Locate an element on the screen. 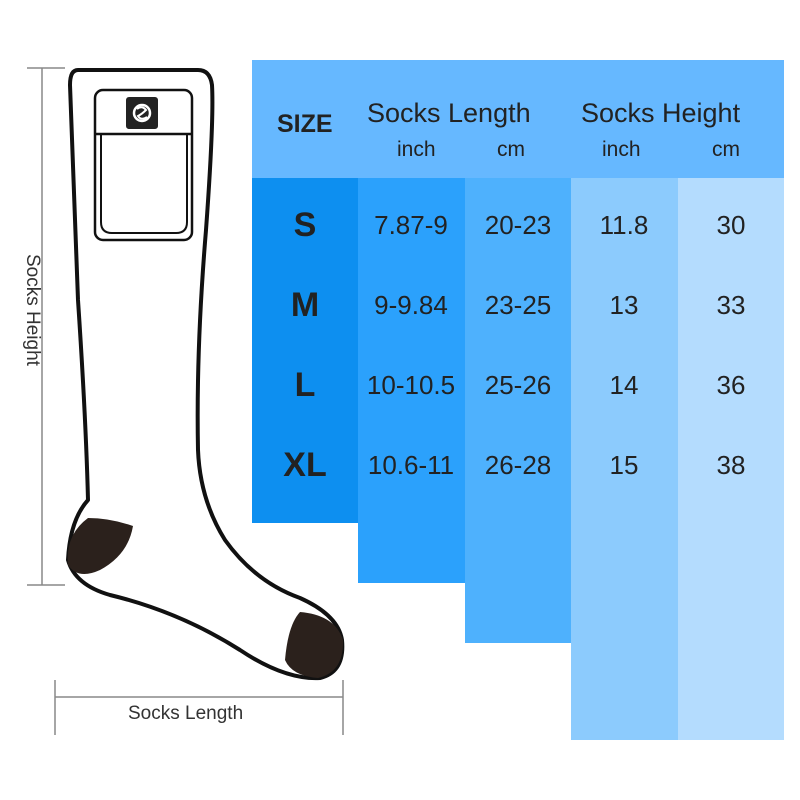 This screenshot has width=800, height=800. cell-height-cm: 38 is located at coordinates (731, 465).